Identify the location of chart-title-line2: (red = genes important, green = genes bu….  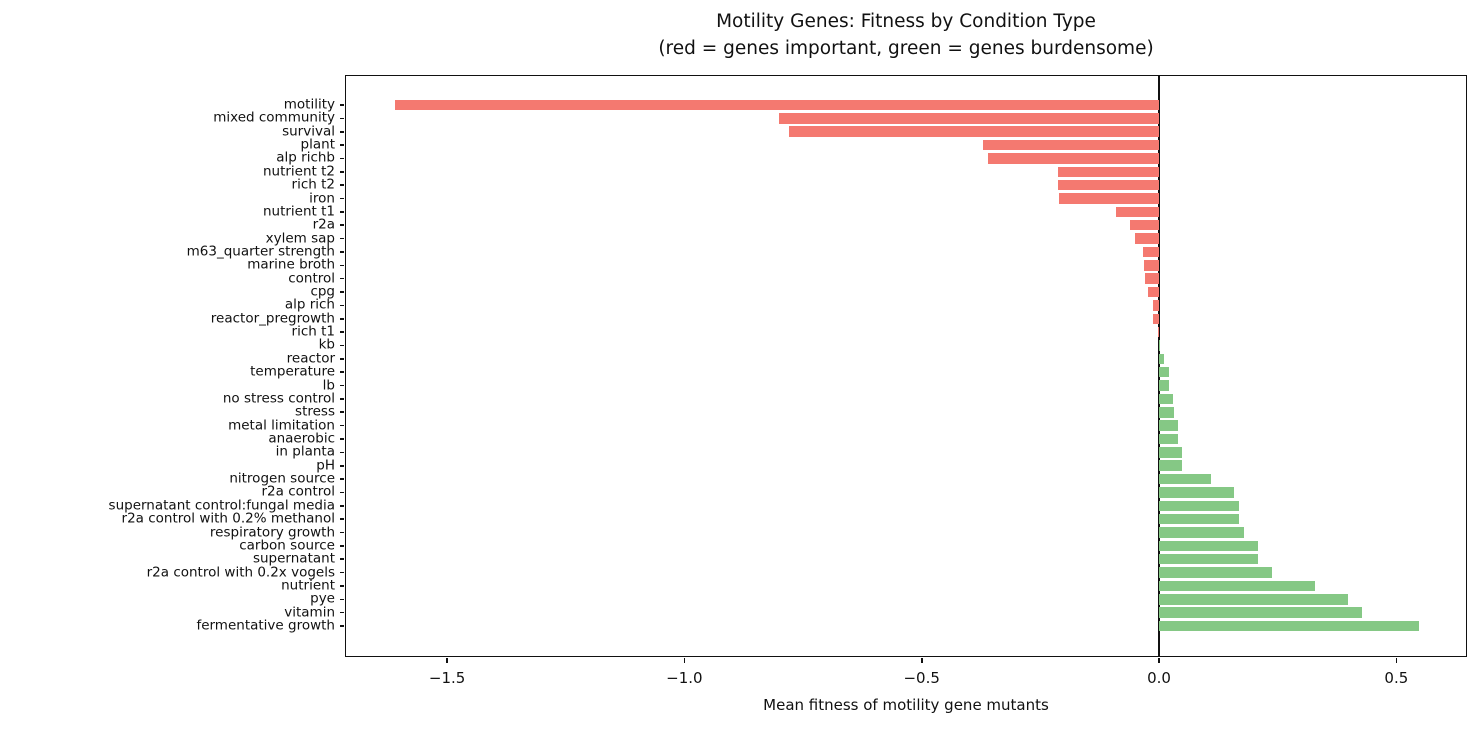
(906, 48).